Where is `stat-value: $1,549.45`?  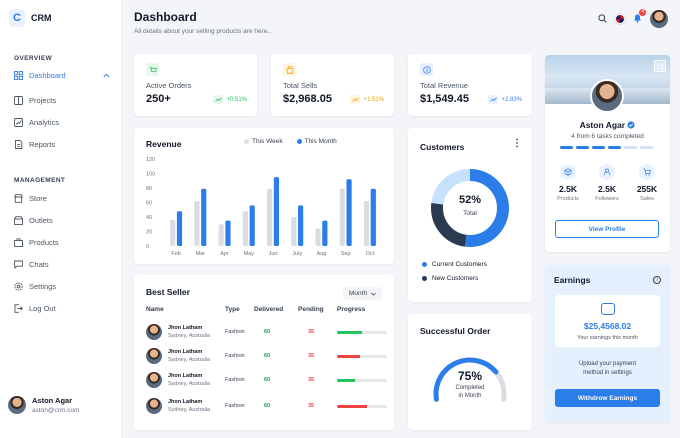
stat-value: $1,549.45 is located at coordinates (444, 99).